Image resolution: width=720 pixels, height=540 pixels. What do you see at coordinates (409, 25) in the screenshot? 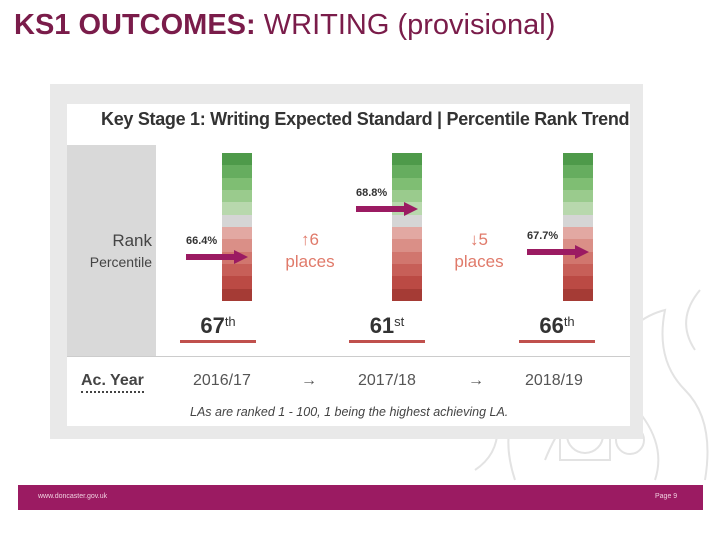
I see `slide-title-rest: WRITING (provisional)` at bounding box center [409, 25].